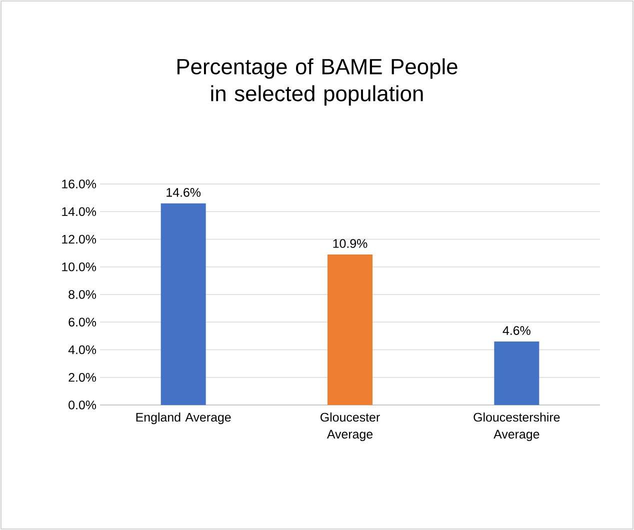 The width and height of the screenshot is (634, 530). I want to click on x-tick-label: Gloucestershire Average, so click(517, 427).